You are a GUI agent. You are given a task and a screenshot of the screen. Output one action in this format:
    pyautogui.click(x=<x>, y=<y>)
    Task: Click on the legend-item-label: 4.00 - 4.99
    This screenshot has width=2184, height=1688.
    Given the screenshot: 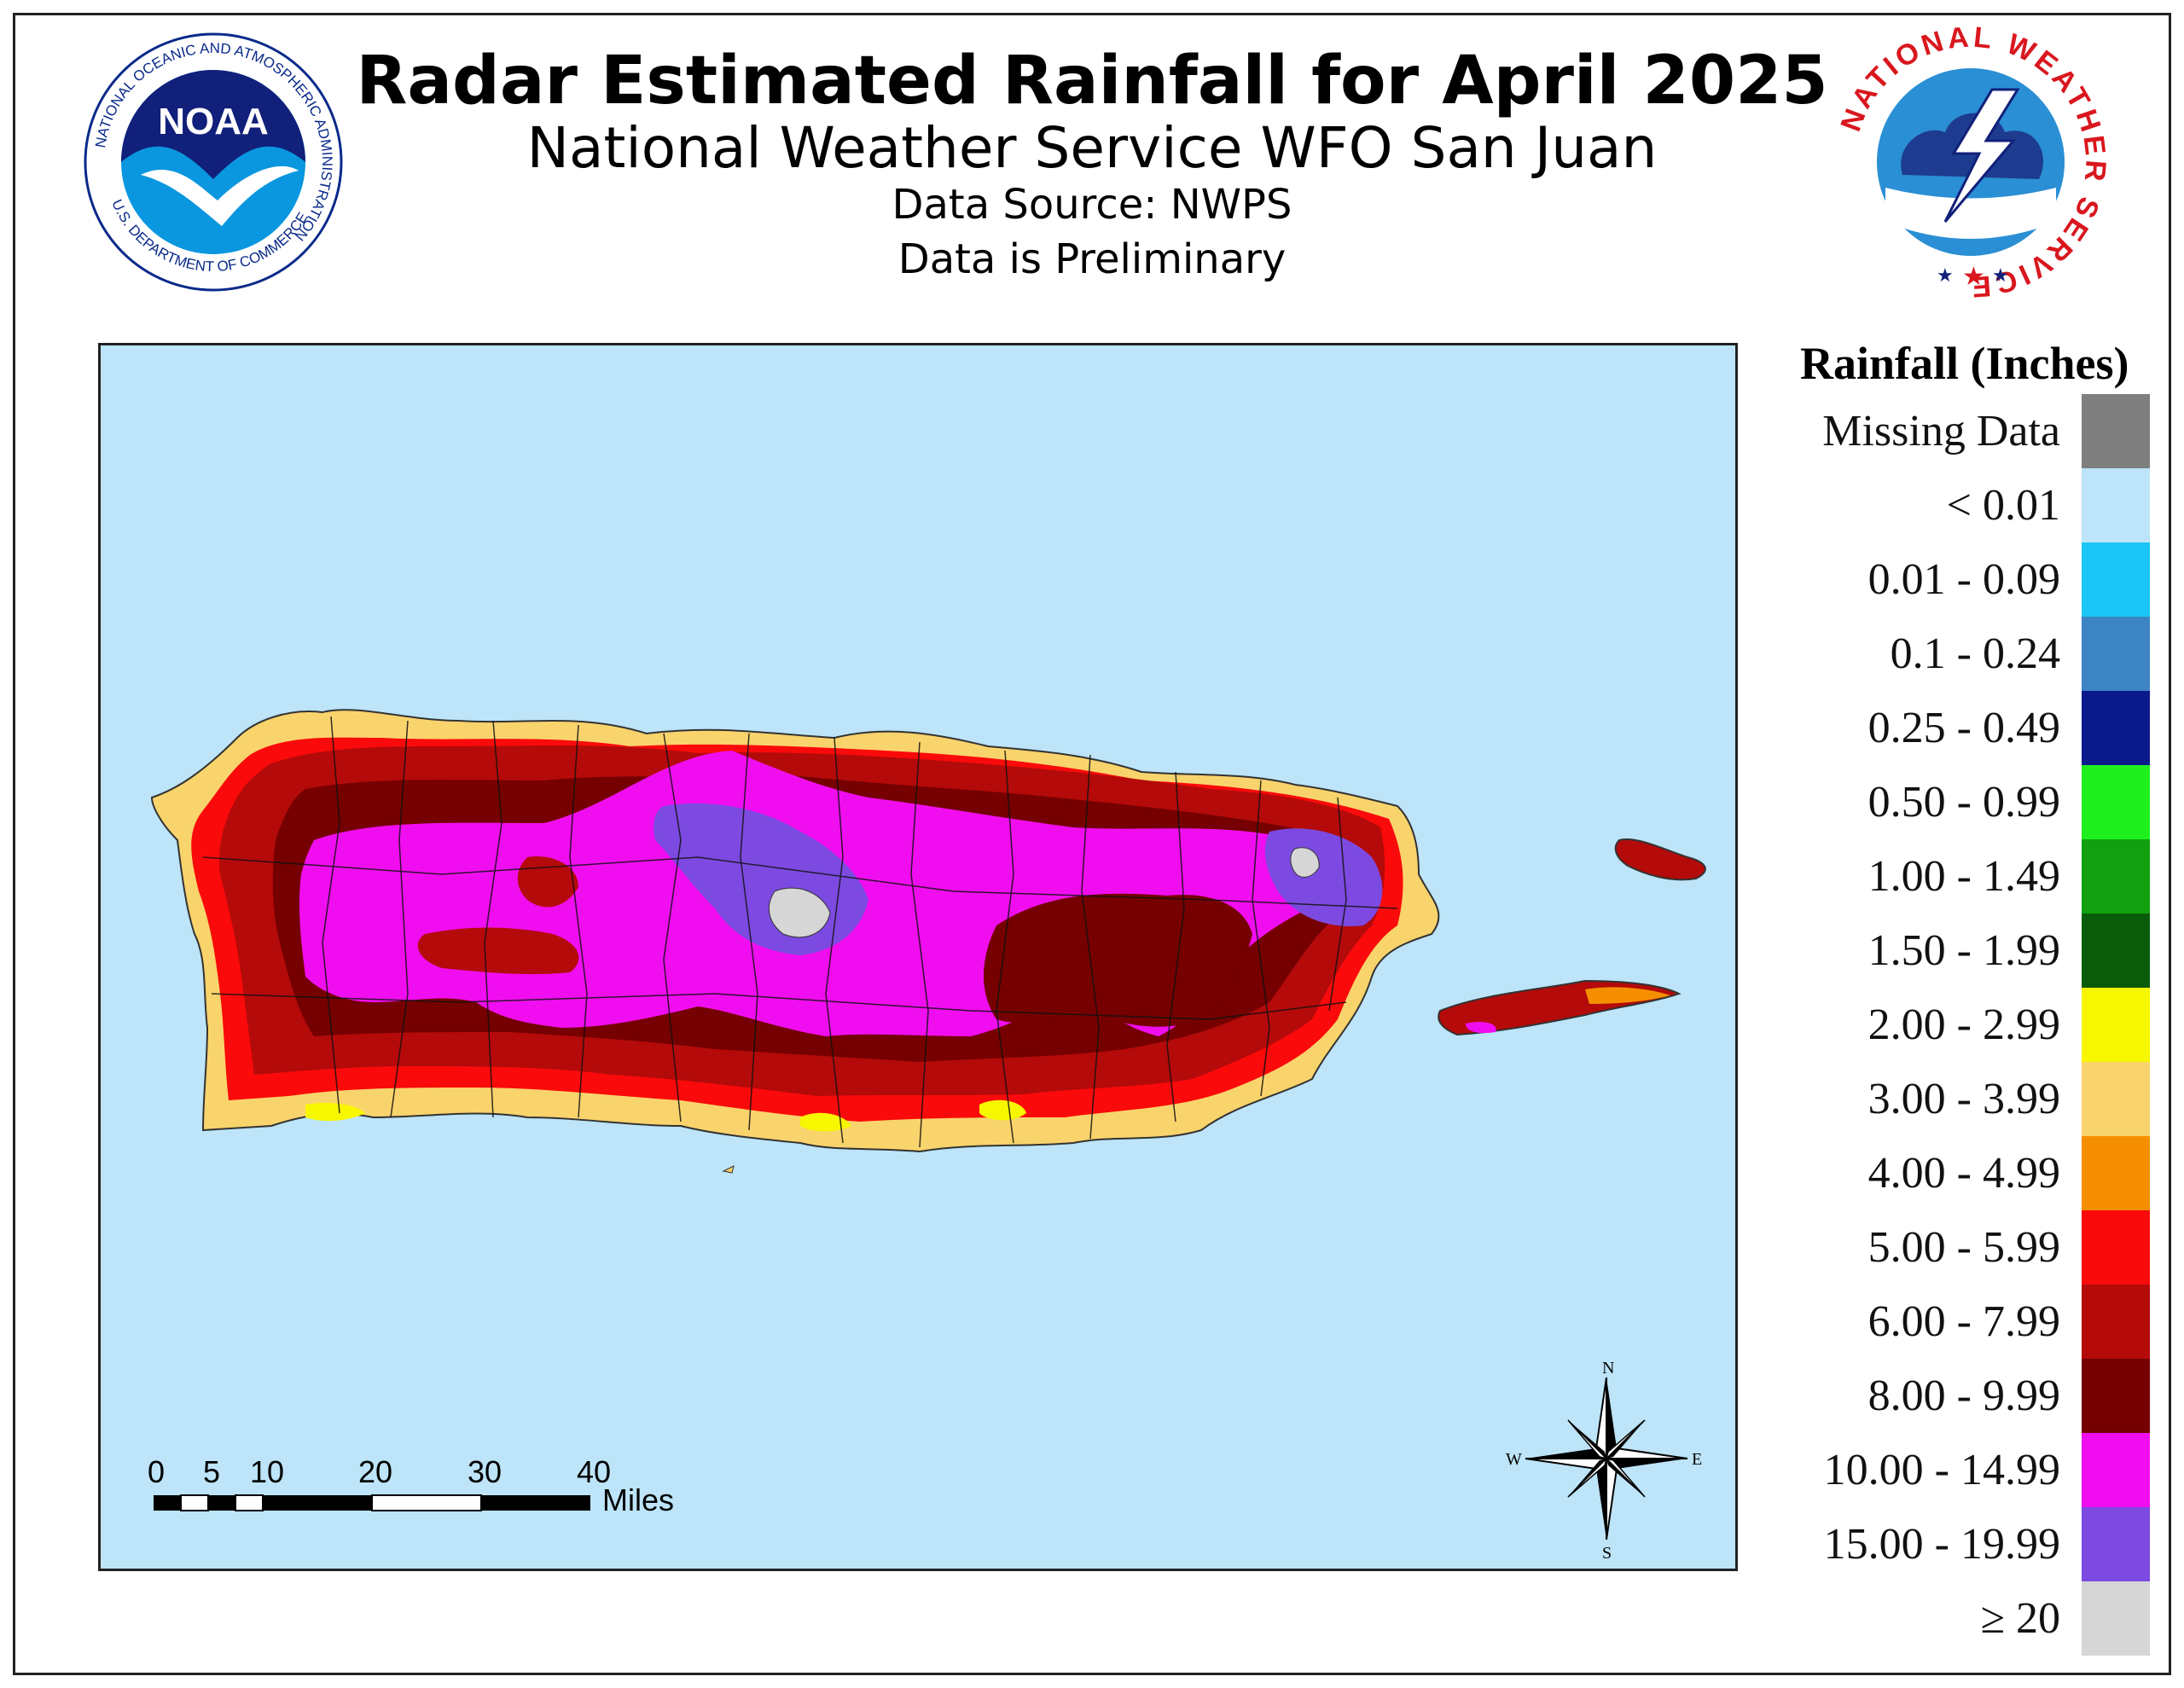 What is the action you would take?
    pyautogui.click(x=1963, y=1173)
    